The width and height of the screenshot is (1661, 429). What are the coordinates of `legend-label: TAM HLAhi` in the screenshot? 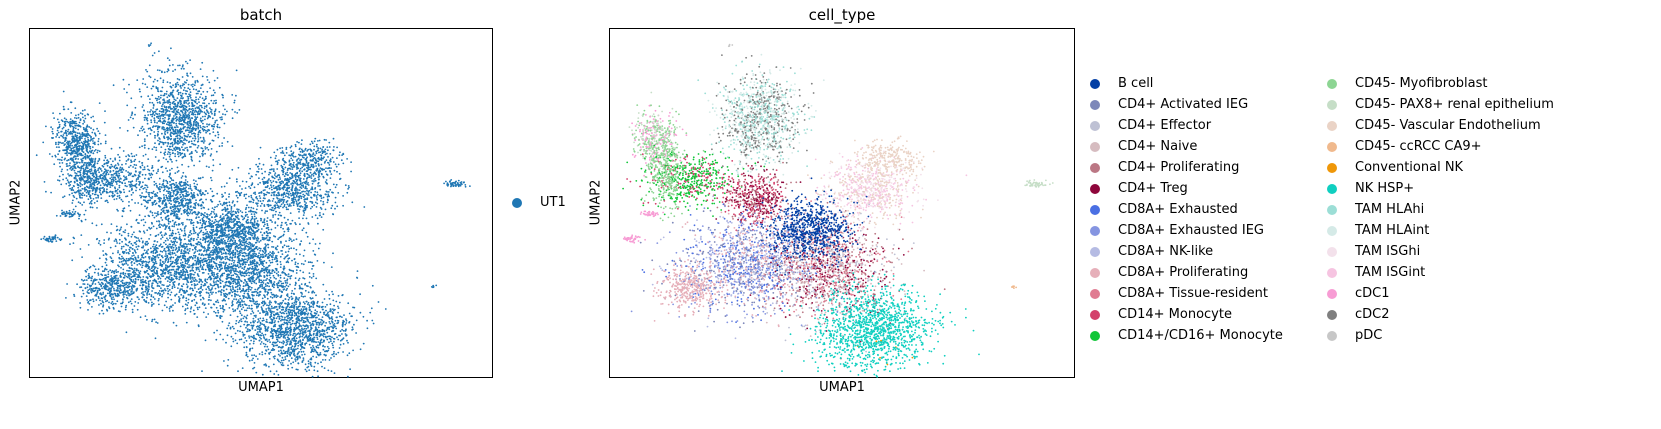 It's located at (1390, 209).